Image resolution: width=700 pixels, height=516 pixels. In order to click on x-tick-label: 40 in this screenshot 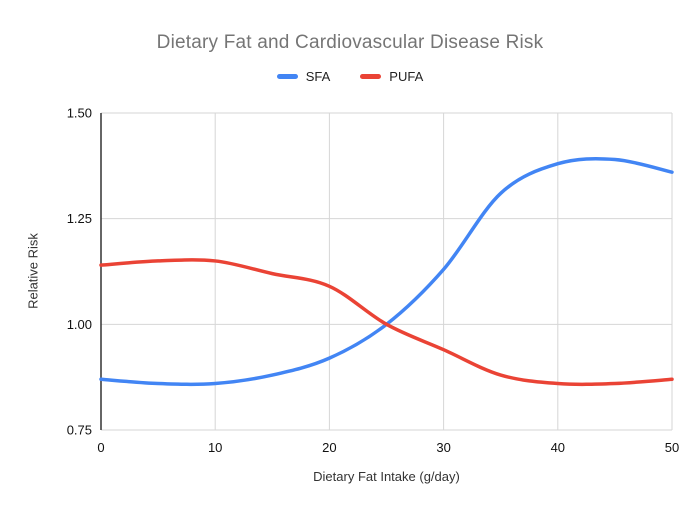, I will do `click(558, 447)`.